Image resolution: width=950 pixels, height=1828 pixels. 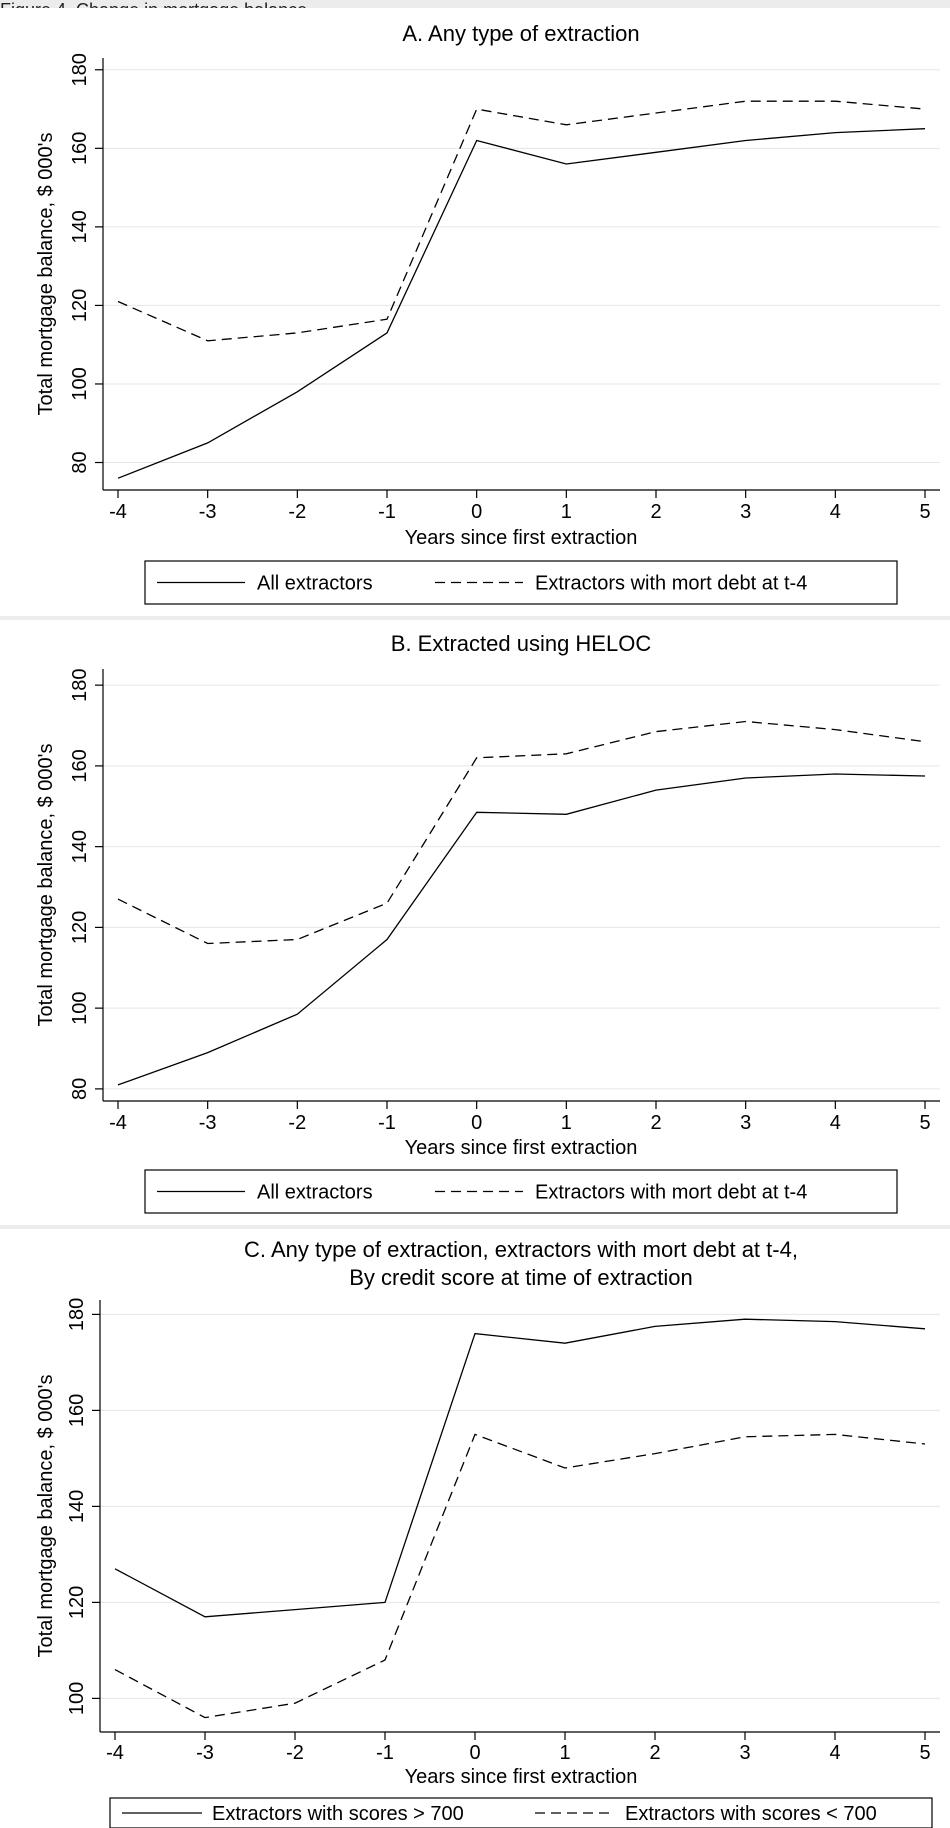 What do you see at coordinates (521, 1812) in the screenshot?
I see `legend-box` at bounding box center [521, 1812].